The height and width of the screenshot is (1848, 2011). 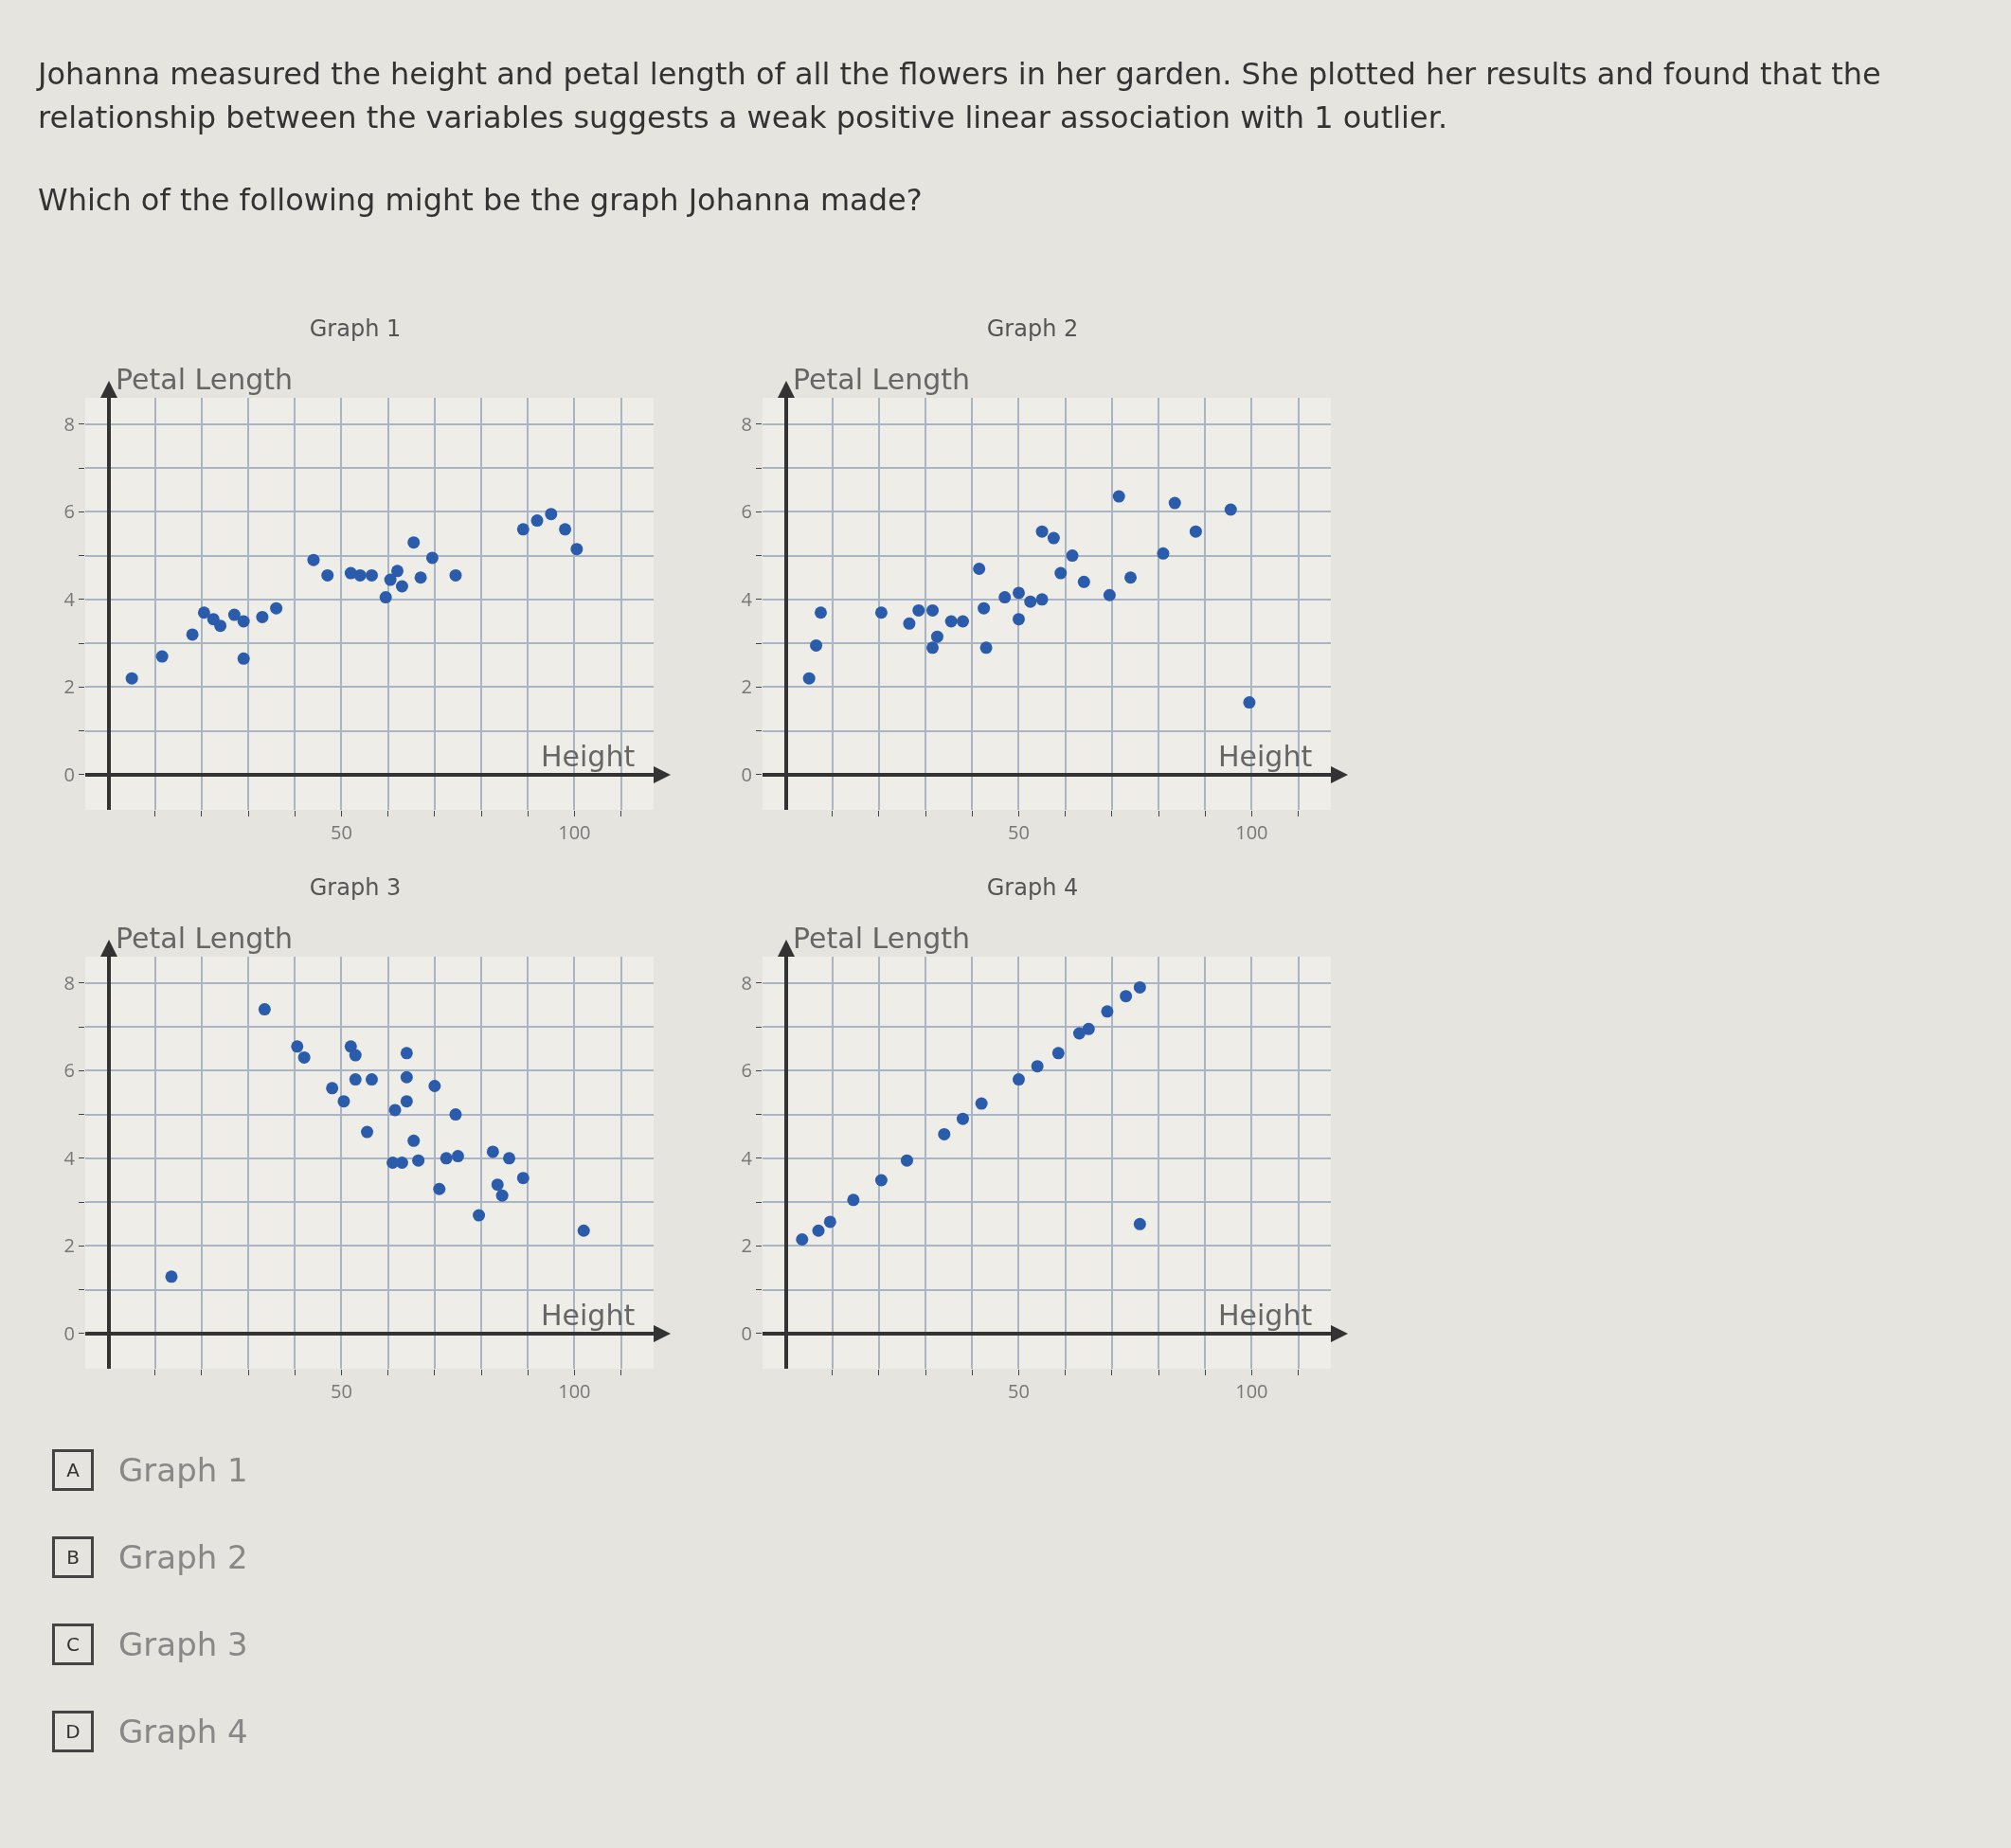 What do you see at coordinates (356, 887) in the screenshot?
I see `chart-title: Graph 3` at bounding box center [356, 887].